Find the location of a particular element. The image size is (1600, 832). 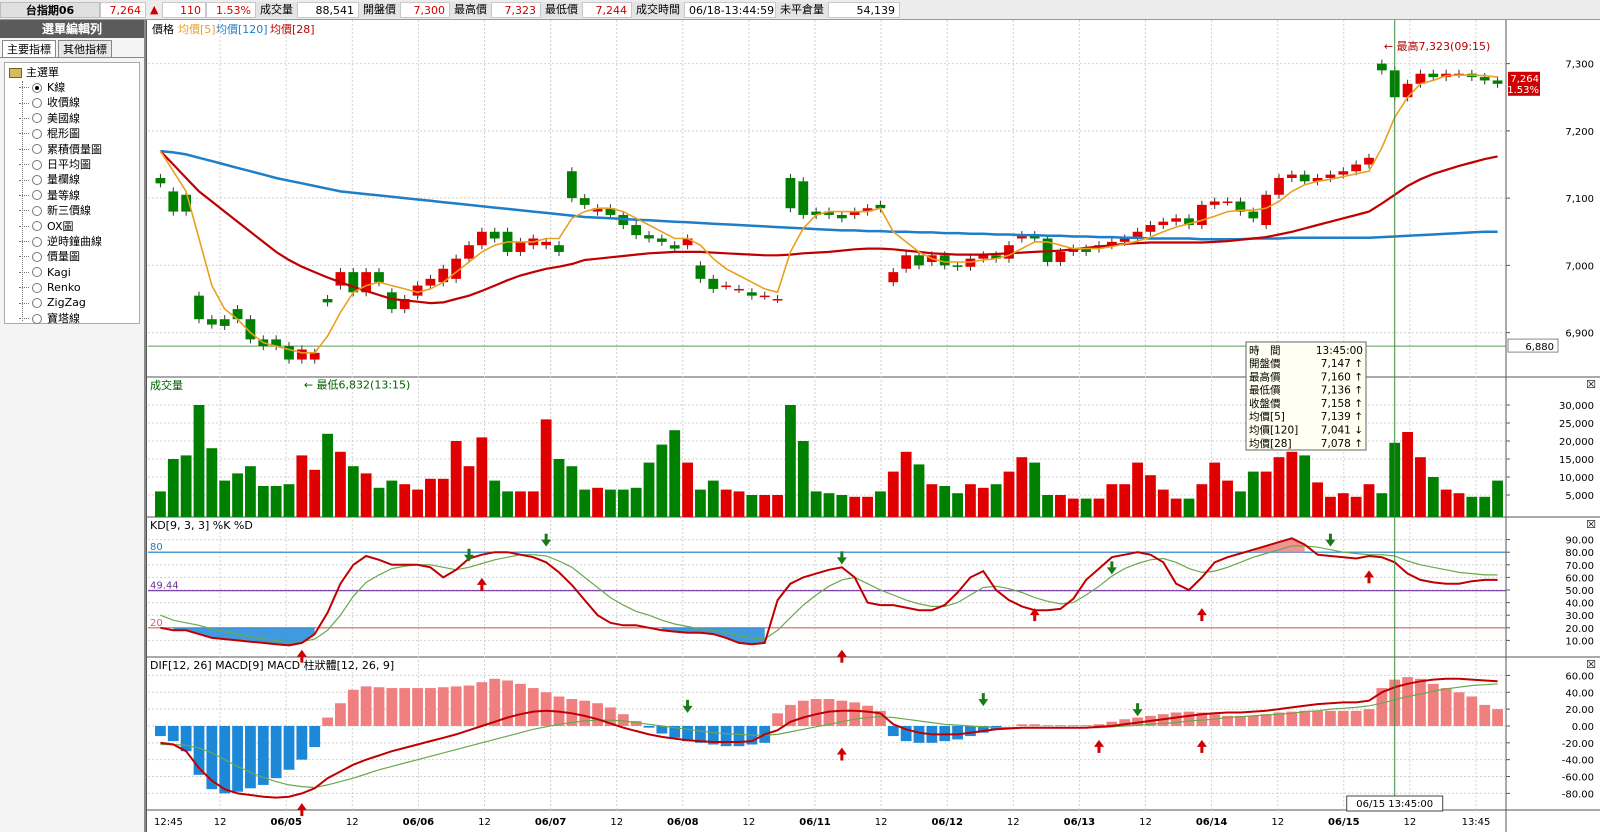

x-tick-label: 06/13 is located at coordinates (1080, 822).